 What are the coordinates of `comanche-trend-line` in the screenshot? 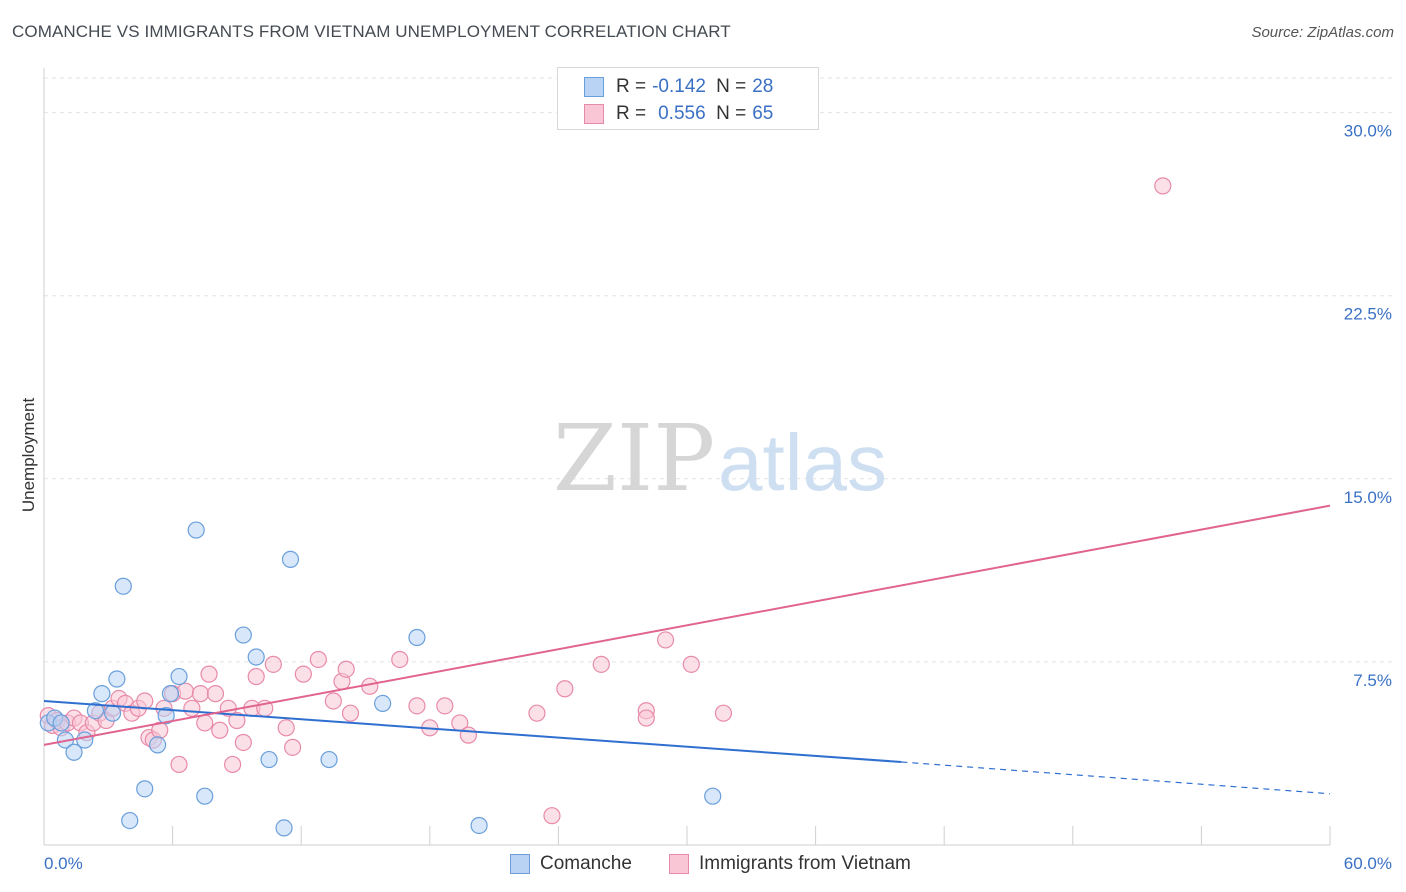 It's located at (472, 731).